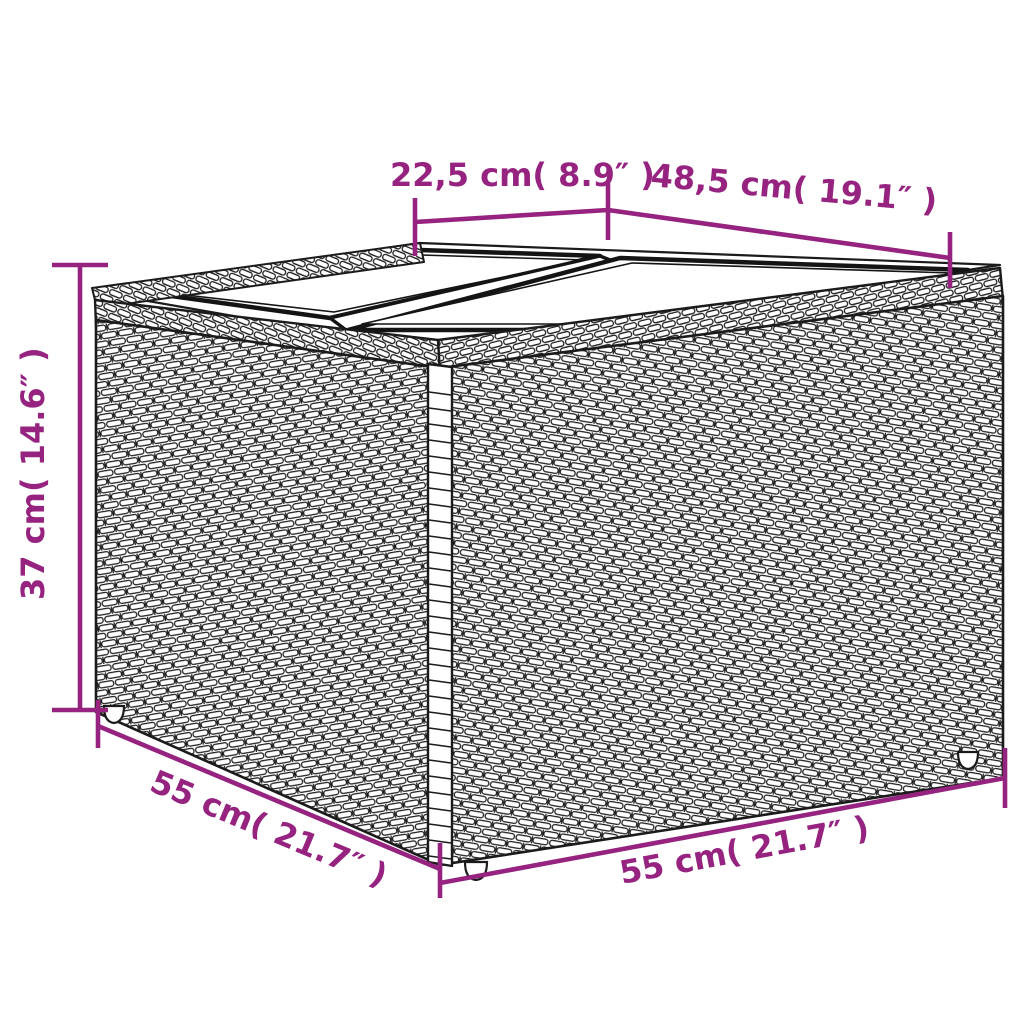 The width and height of the screenshot is (1024, 1024). I want to click on dimension-bottom-right, so click(723, 817).